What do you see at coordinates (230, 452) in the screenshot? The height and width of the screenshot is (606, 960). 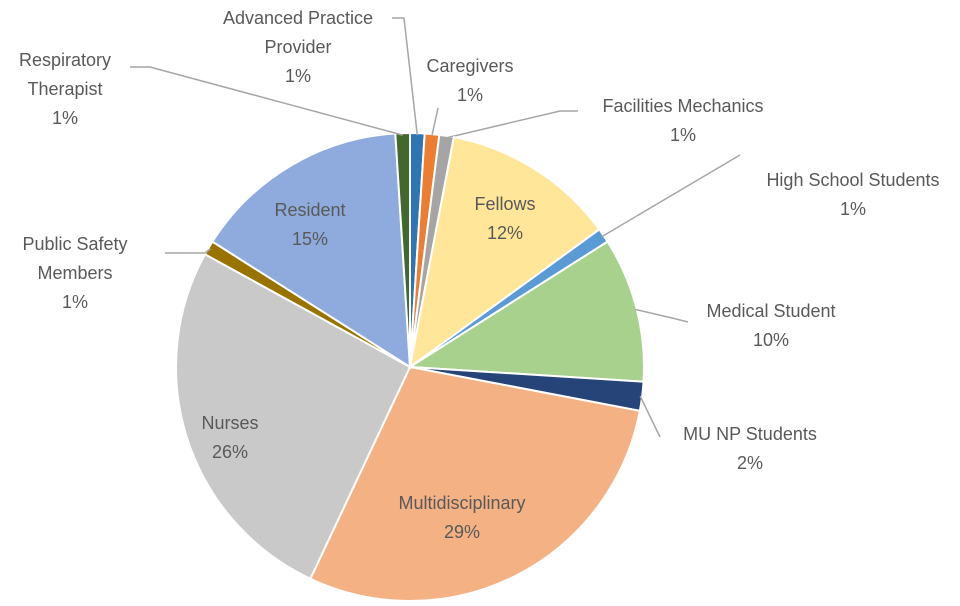 I see `value-label: 26%` at bounding box center [230, 452].